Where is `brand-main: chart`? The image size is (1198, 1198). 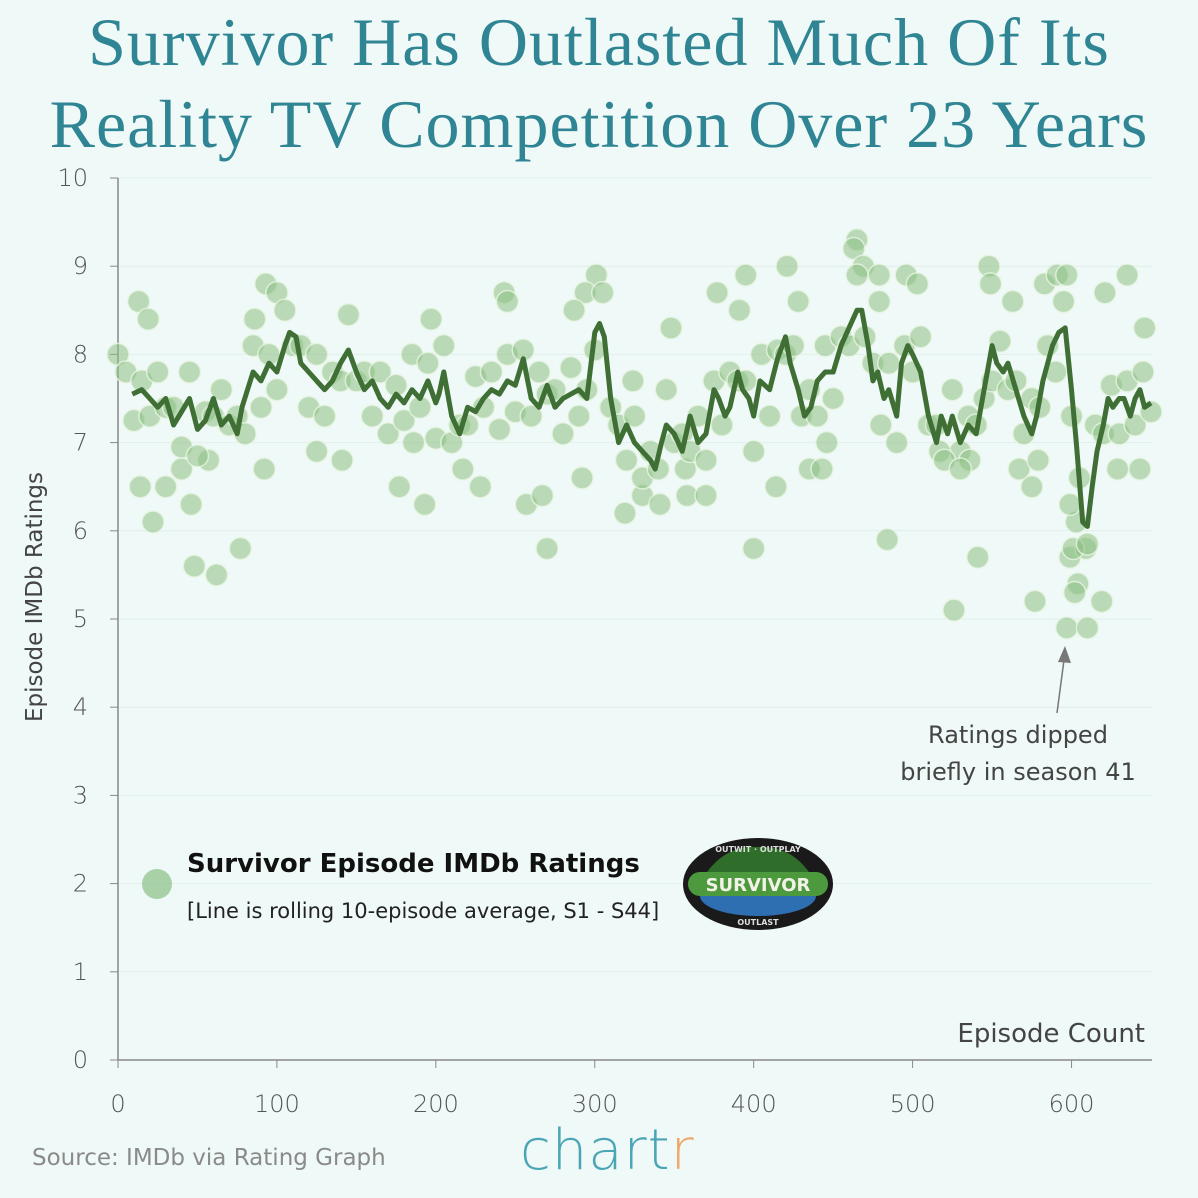 brand-main: chart is located at coordinates (595, 1150).